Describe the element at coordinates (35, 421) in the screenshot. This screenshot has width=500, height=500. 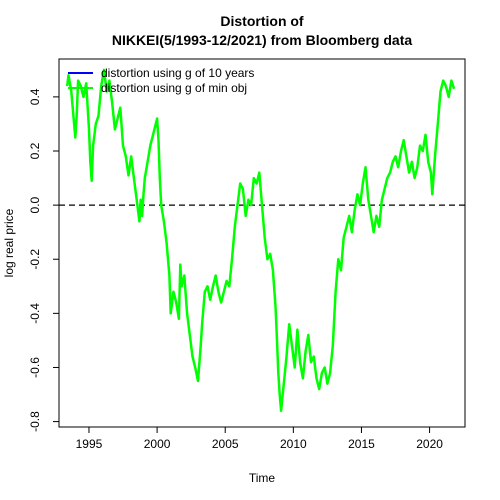
I see `y-tick-label--0.8: -0.8` at that location.